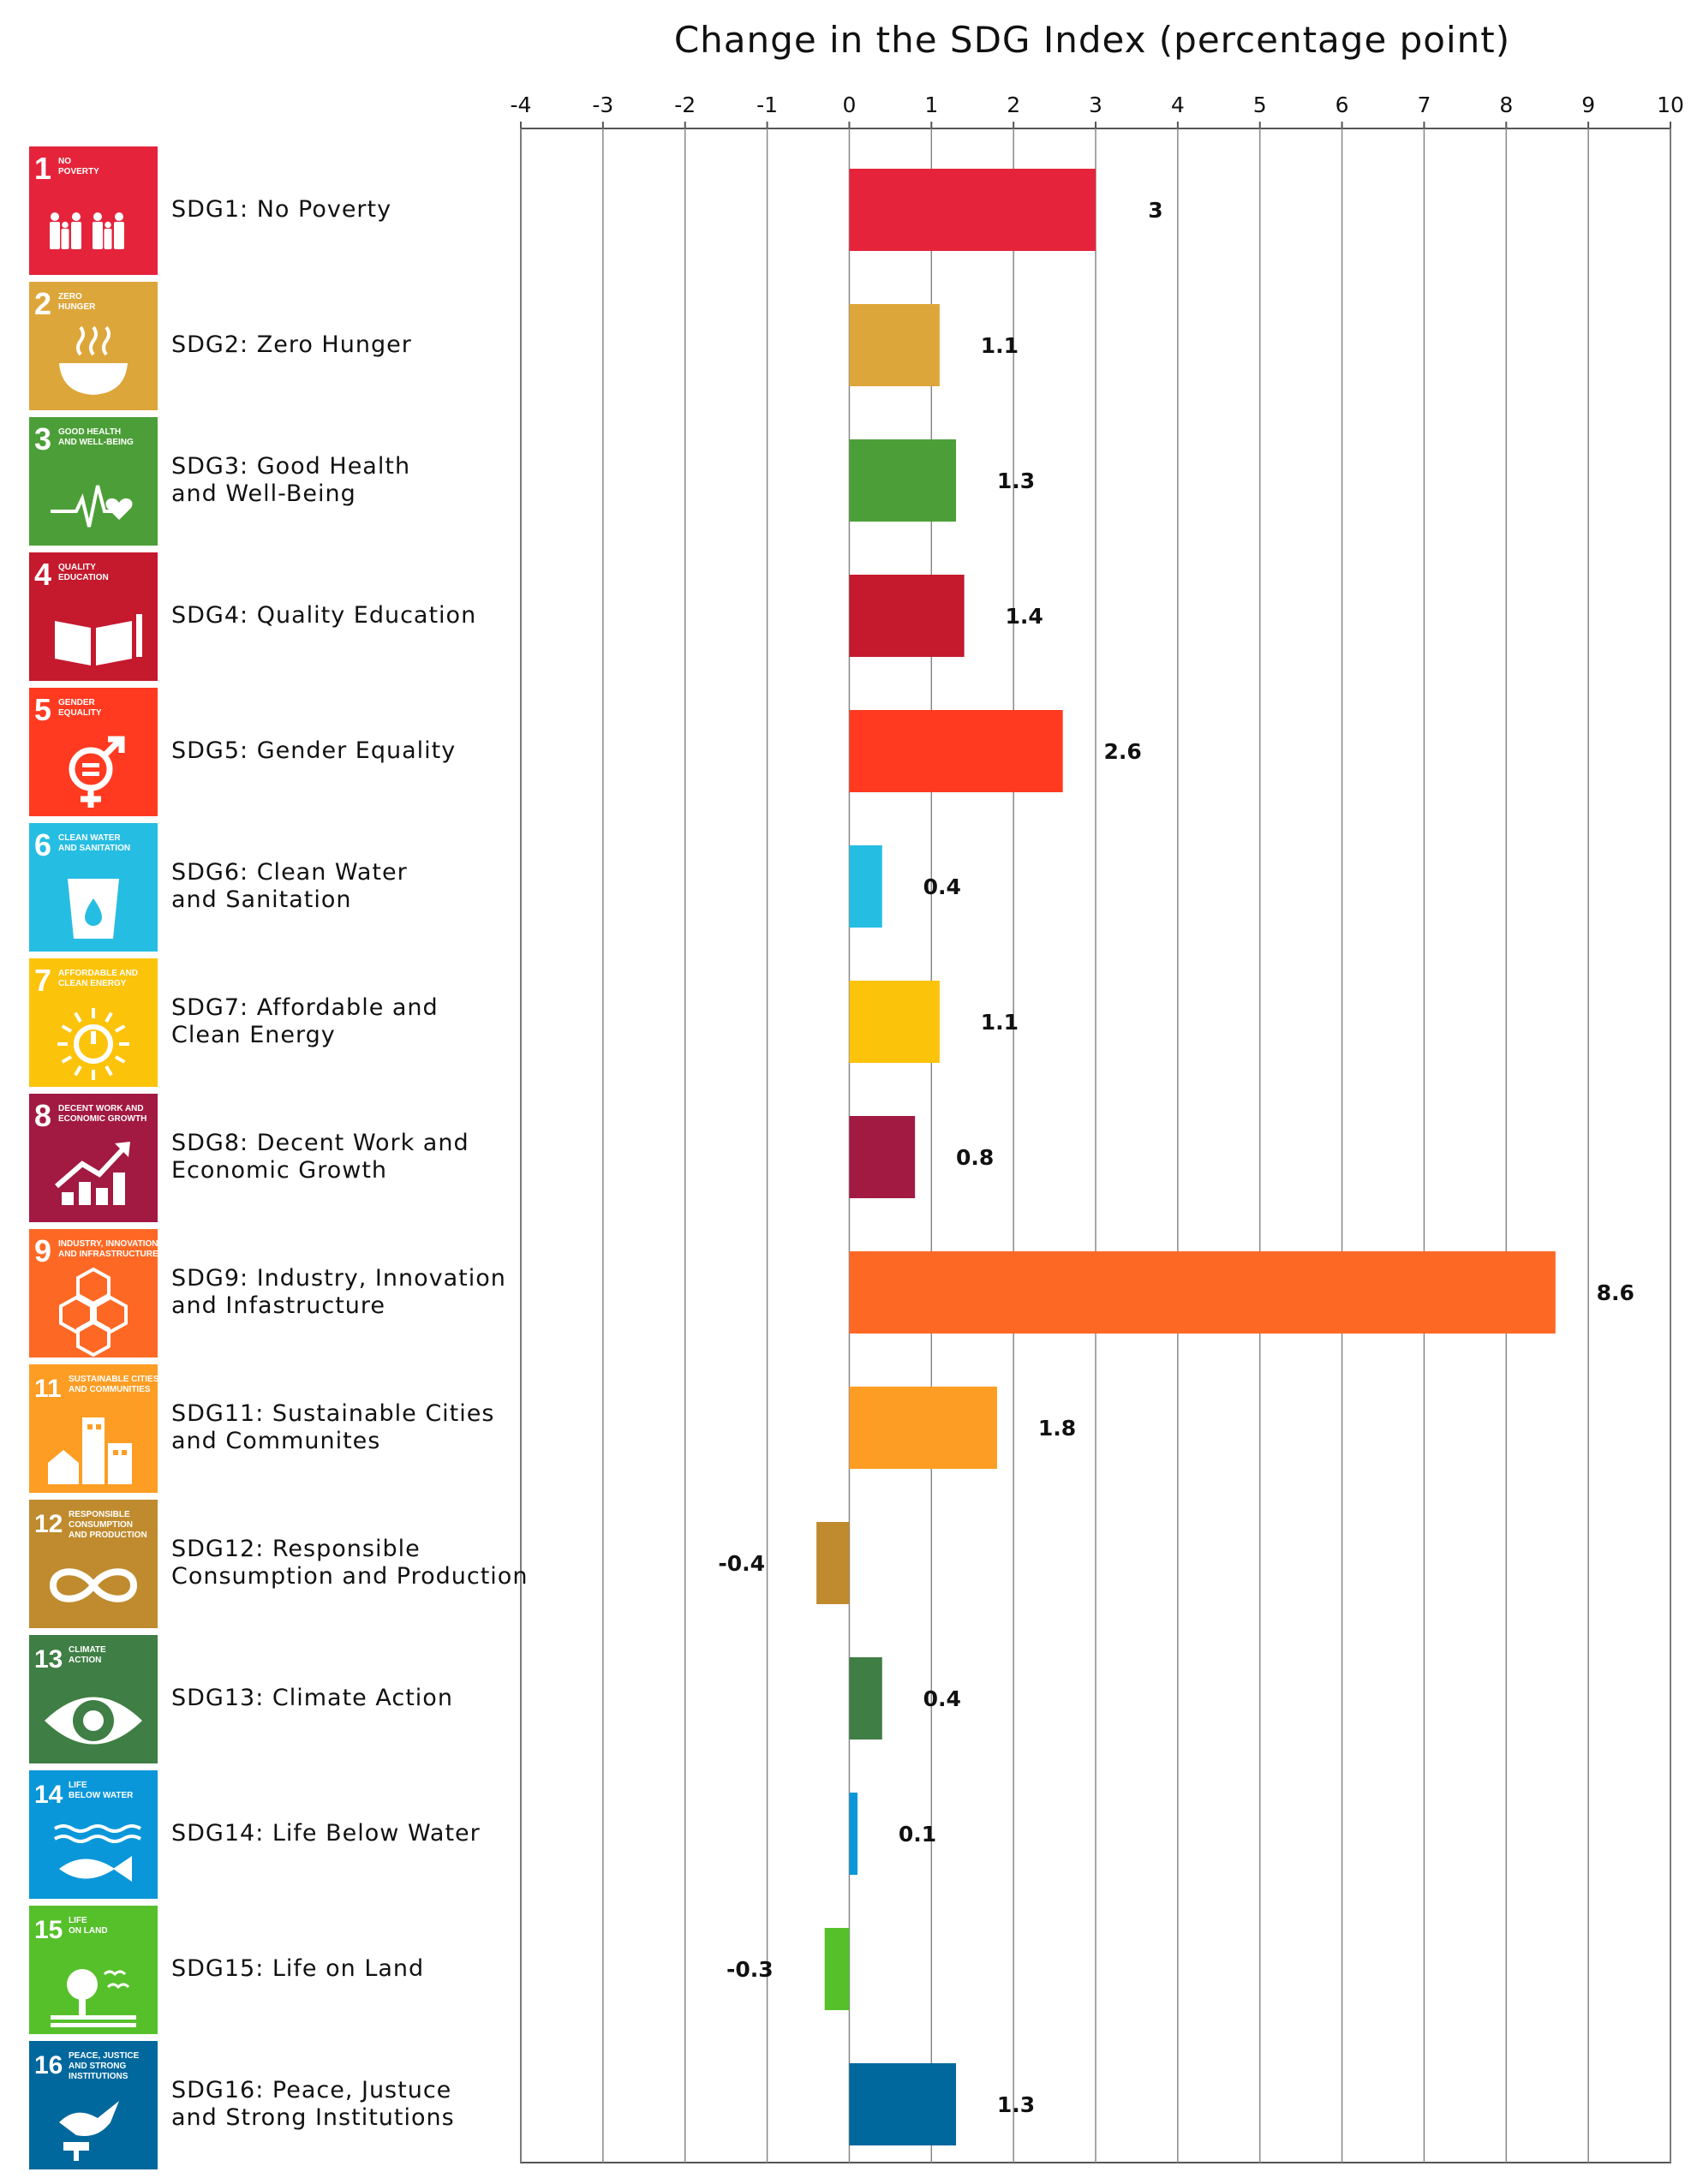 The height and width of the screenshot is (2184, 1697). Describe the element at coordinates (110, 1389) in the screenshot. I see `sdg-caption: AND COMMUNITIES` at that location.